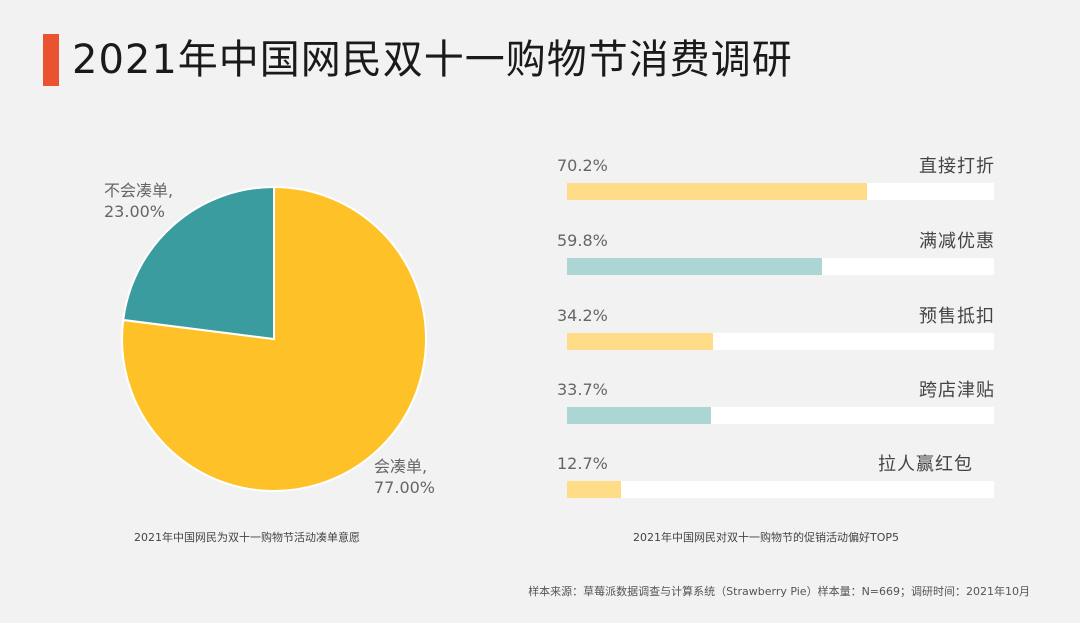 This screenshot has height=623, width=1080. I want to click on pie-label-wont-combine-name: 不会凑单,, so click(139, 190).